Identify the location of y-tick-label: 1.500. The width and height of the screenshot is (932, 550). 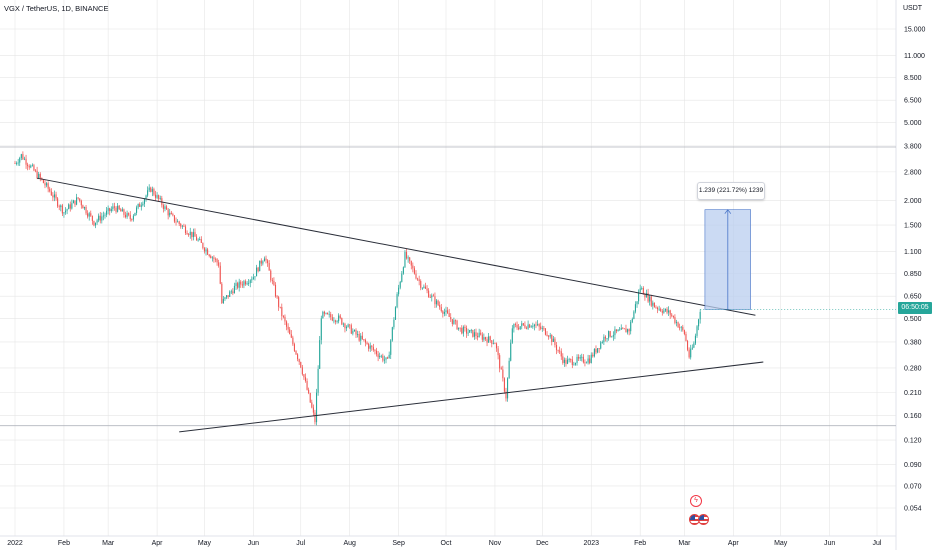
(913, 226).